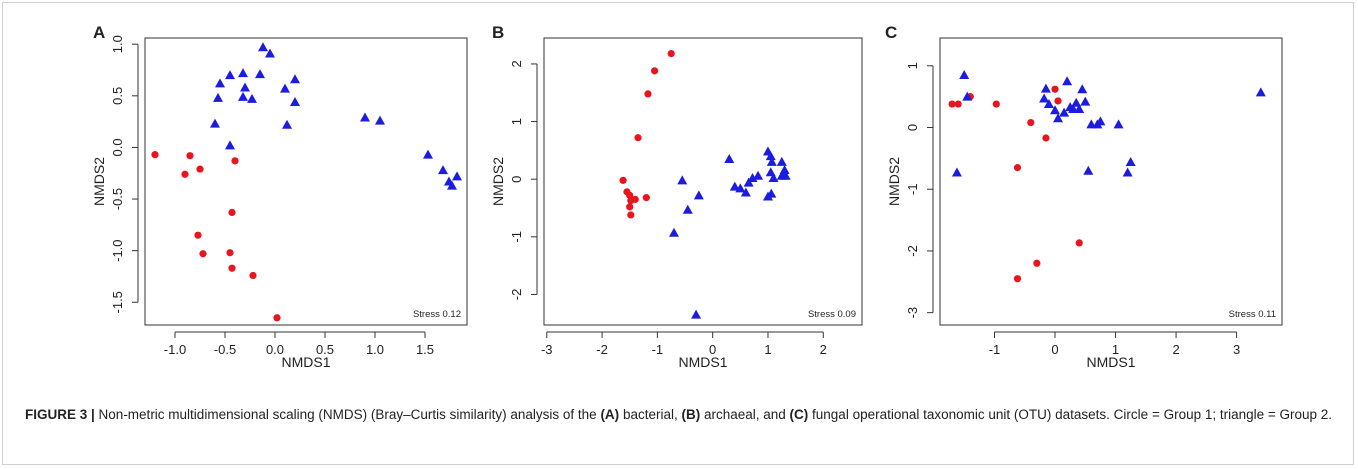 This screenshot has height=469, width=1358. Describe the element at coordinates (117, 302) in the screenshot. I see `y-tick-label-a: -1.5` at that location.